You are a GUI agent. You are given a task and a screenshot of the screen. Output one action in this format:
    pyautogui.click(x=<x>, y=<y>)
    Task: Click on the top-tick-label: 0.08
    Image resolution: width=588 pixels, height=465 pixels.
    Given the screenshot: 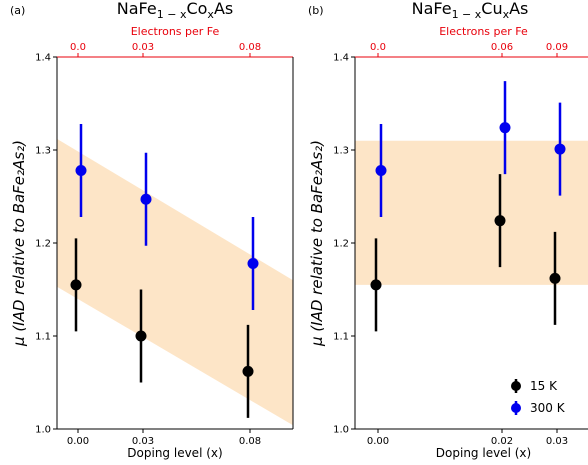 What is the action you would take?
    pyautogui.click(x=250, y=47)
    